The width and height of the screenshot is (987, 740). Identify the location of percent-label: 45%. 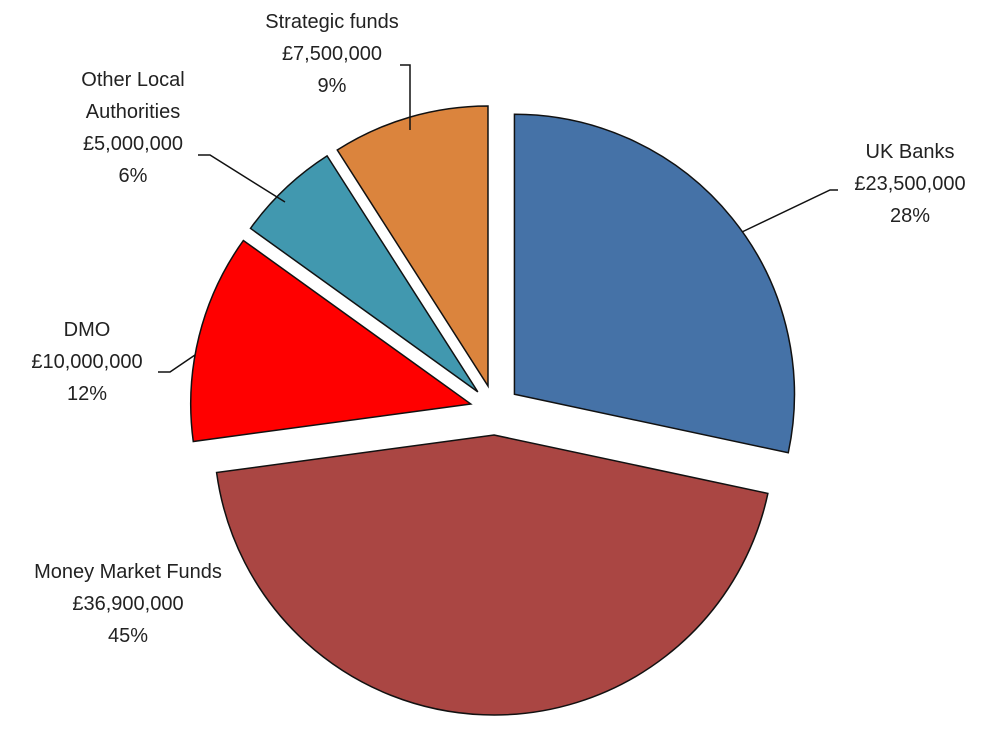
(128, 636).